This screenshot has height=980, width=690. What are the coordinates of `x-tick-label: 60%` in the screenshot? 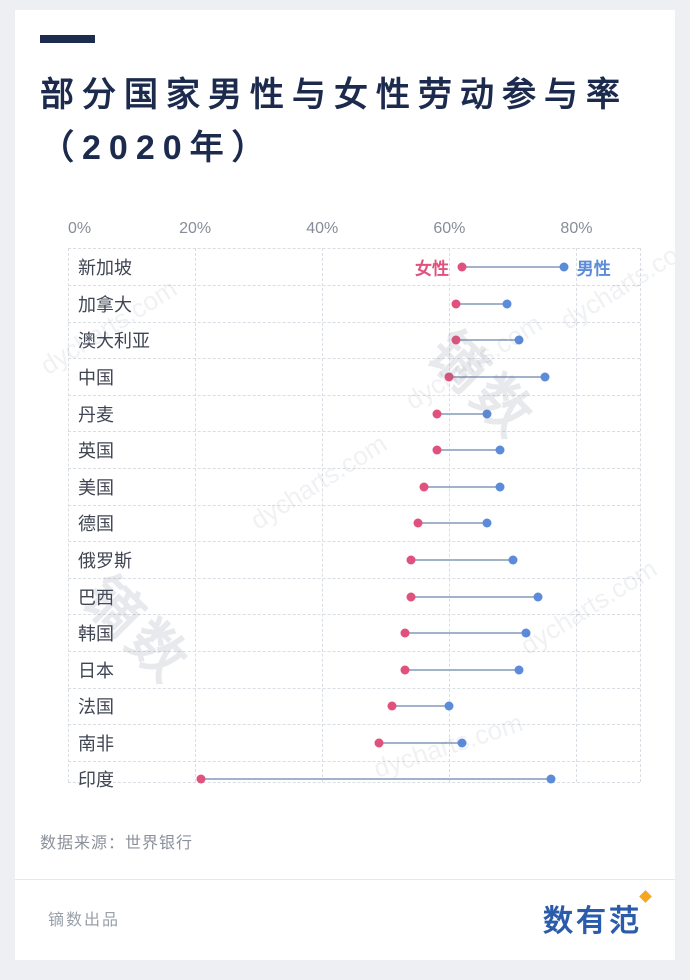 It's located at (449, 229).